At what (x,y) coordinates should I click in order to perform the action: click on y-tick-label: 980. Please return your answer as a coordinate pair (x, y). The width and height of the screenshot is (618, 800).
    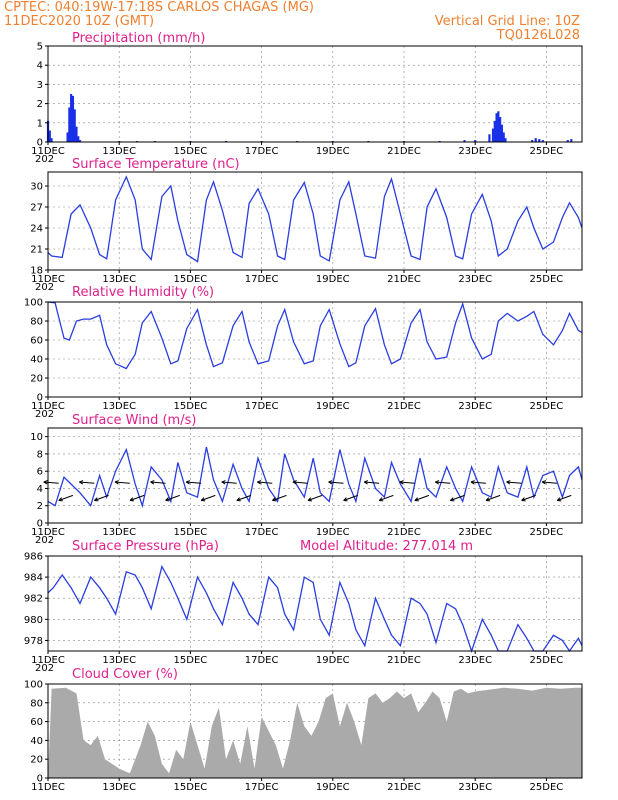
    Looking at the image, I should click on (33, 620).